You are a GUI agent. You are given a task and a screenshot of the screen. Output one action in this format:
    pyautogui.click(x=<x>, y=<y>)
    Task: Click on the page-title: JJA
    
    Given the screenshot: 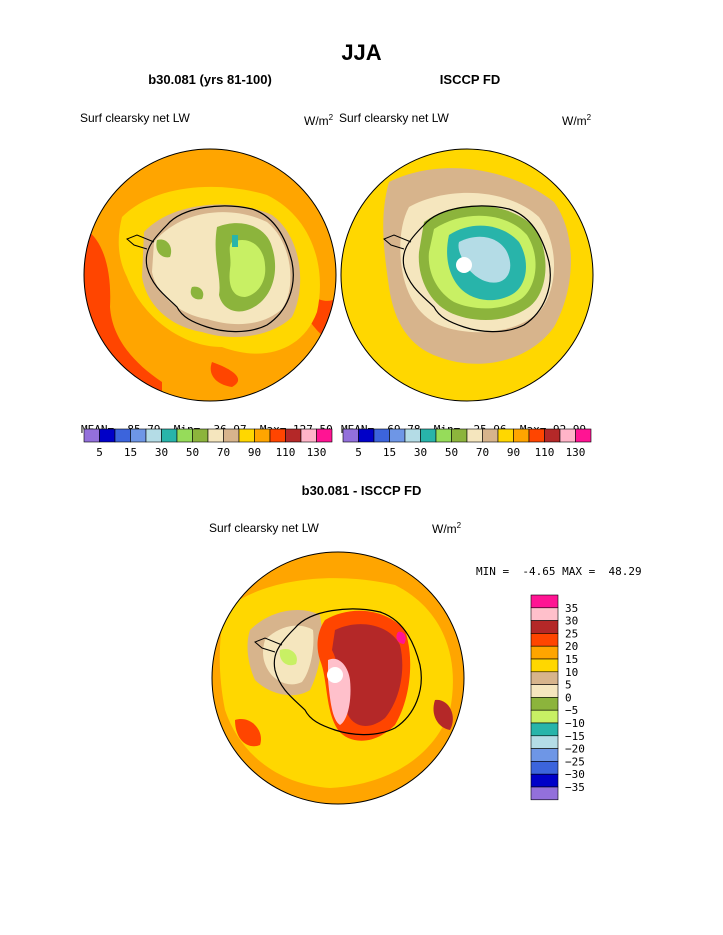 What is the action you would take?
    pyautogui.click(x=361, y=52)
    